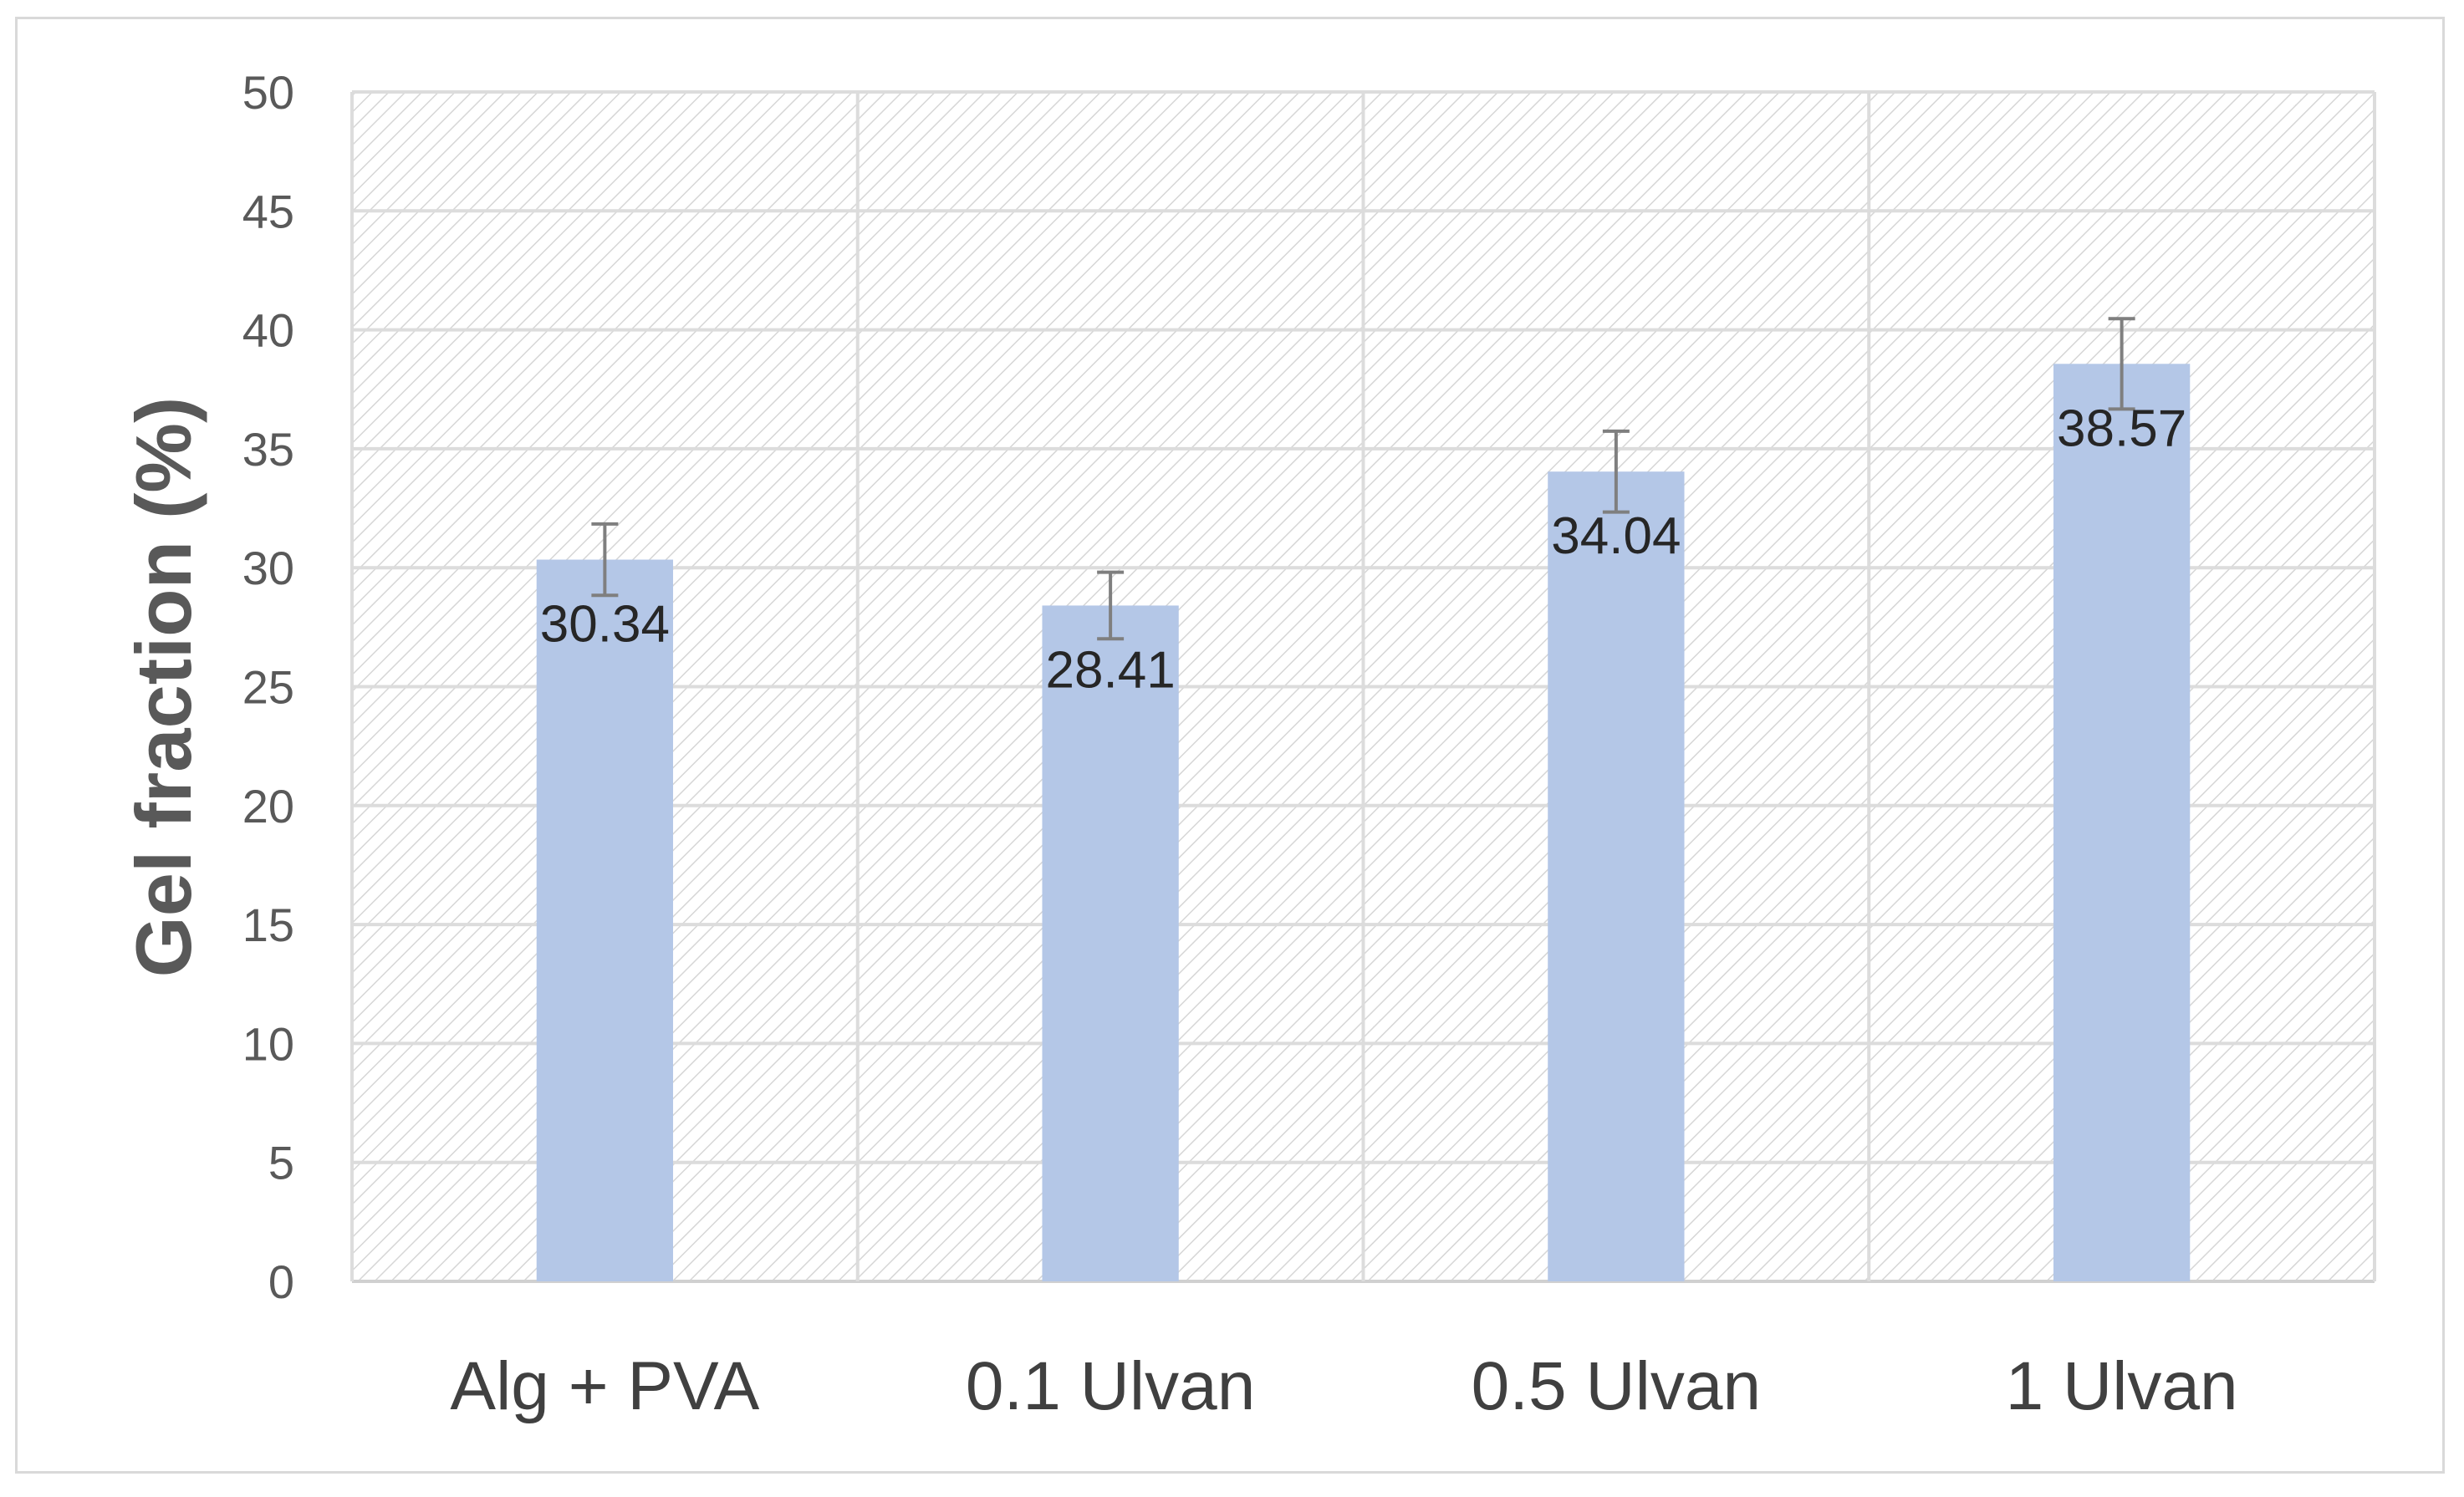 The image size is (2464, 1497). Describe the element at coordinates (268, 92) in the screenshot. I see `y-tick-label-10: 50` at that location.